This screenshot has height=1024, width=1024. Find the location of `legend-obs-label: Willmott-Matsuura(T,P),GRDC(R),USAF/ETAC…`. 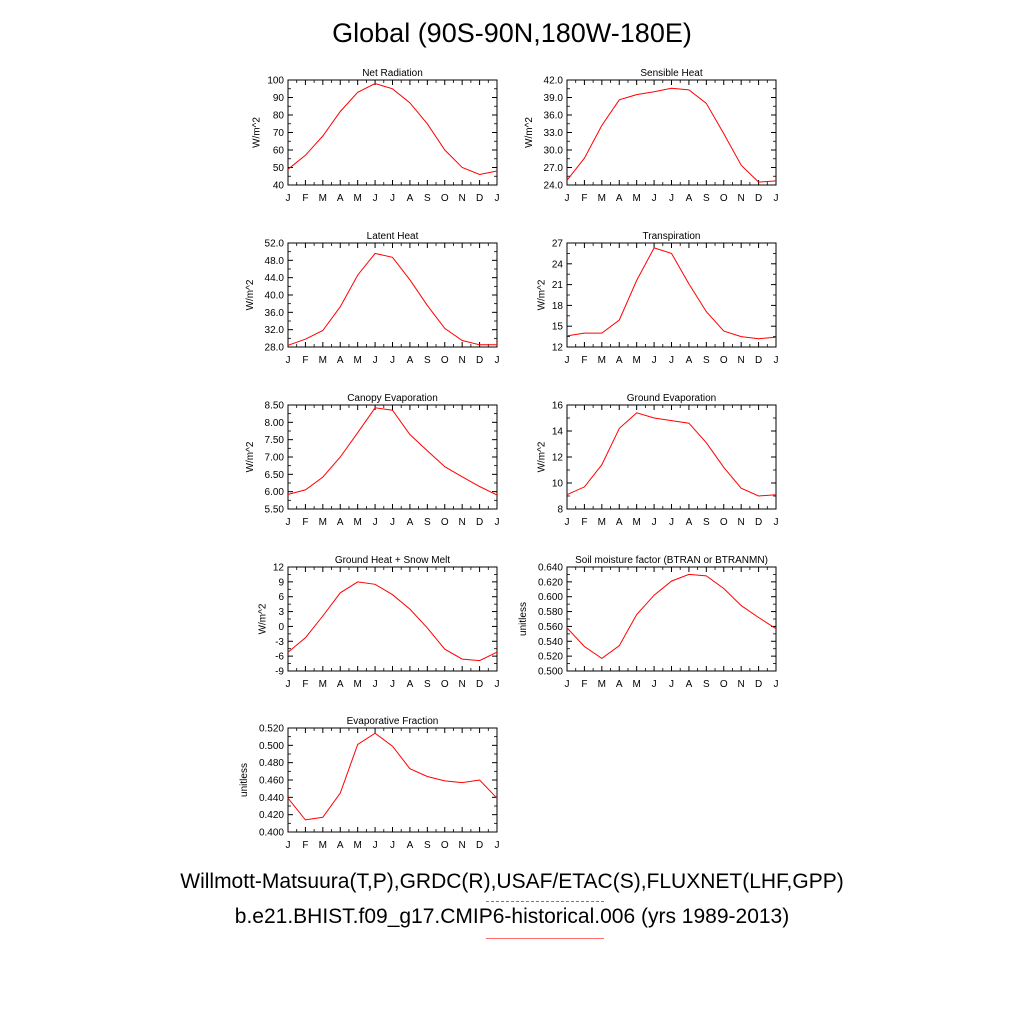

legend-obs-label: Willmott-Matsuura(T,P),GRDC(R),USAF/ETAC… is located at coordinates (512, 881).